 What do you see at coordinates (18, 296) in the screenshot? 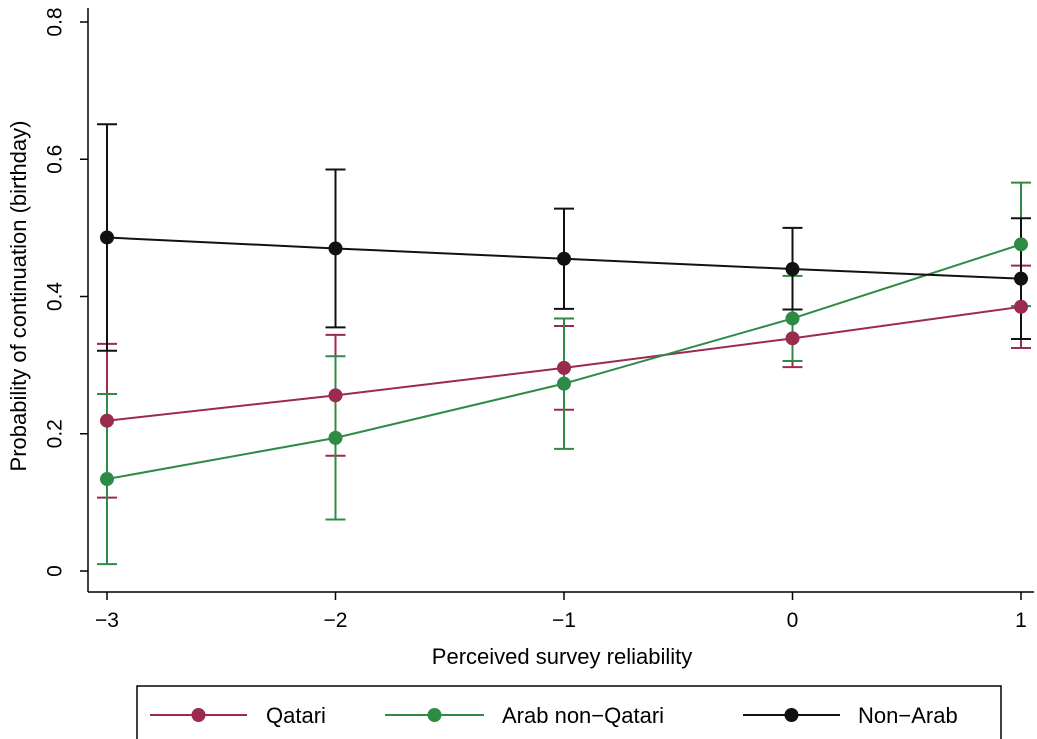
I see `y-axis-title: Probability of continuation (birthday)` at bounding box center [18, 296].